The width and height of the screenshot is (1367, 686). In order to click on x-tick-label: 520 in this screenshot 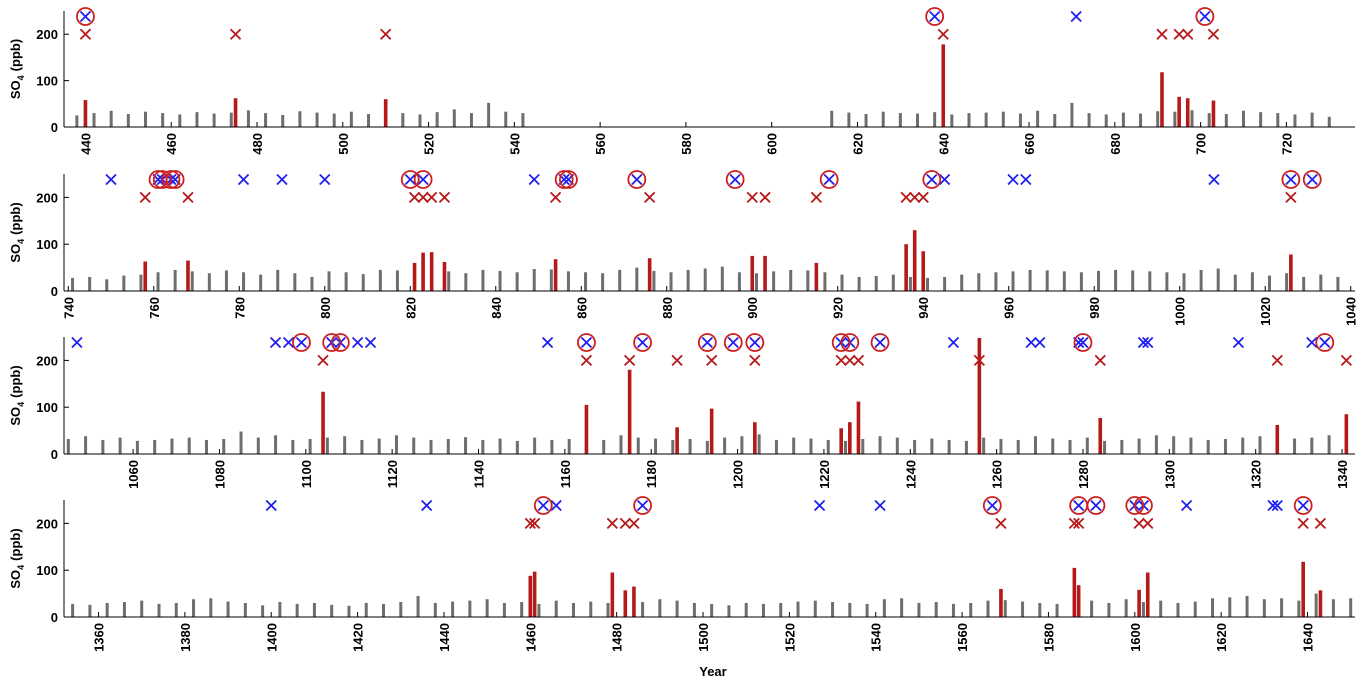, I will do `click(429, 144)`.